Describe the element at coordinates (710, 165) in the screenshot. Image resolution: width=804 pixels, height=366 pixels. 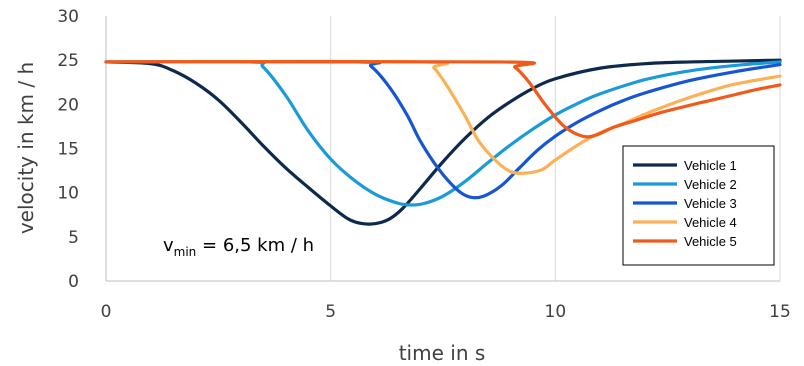
I see `legend-label-vehicle-1: Vehicle 1` at that location.